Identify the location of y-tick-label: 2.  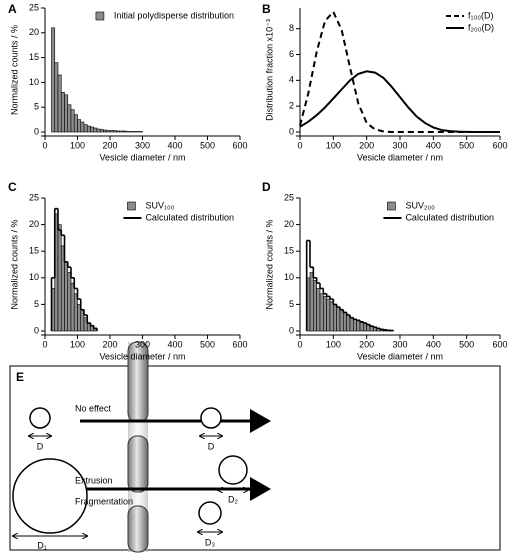
(291, 106).